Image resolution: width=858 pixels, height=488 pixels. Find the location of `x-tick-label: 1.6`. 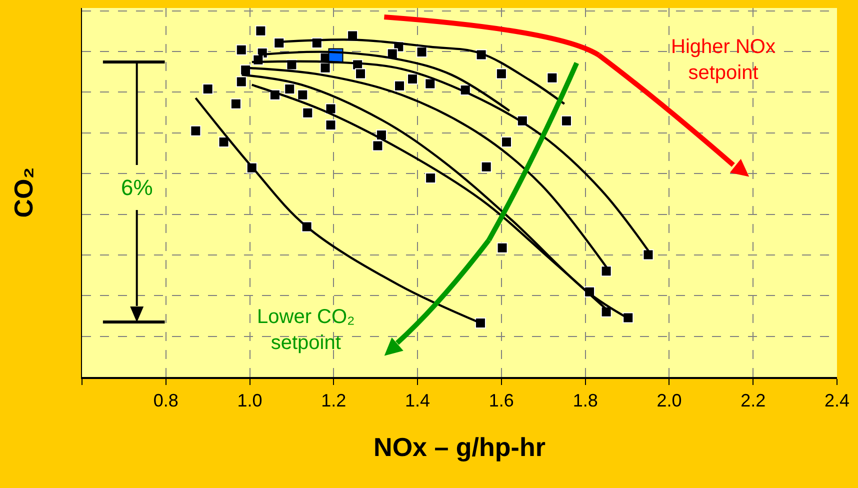

x-tick-label: 1.6 is located at coordinates (501, 400).